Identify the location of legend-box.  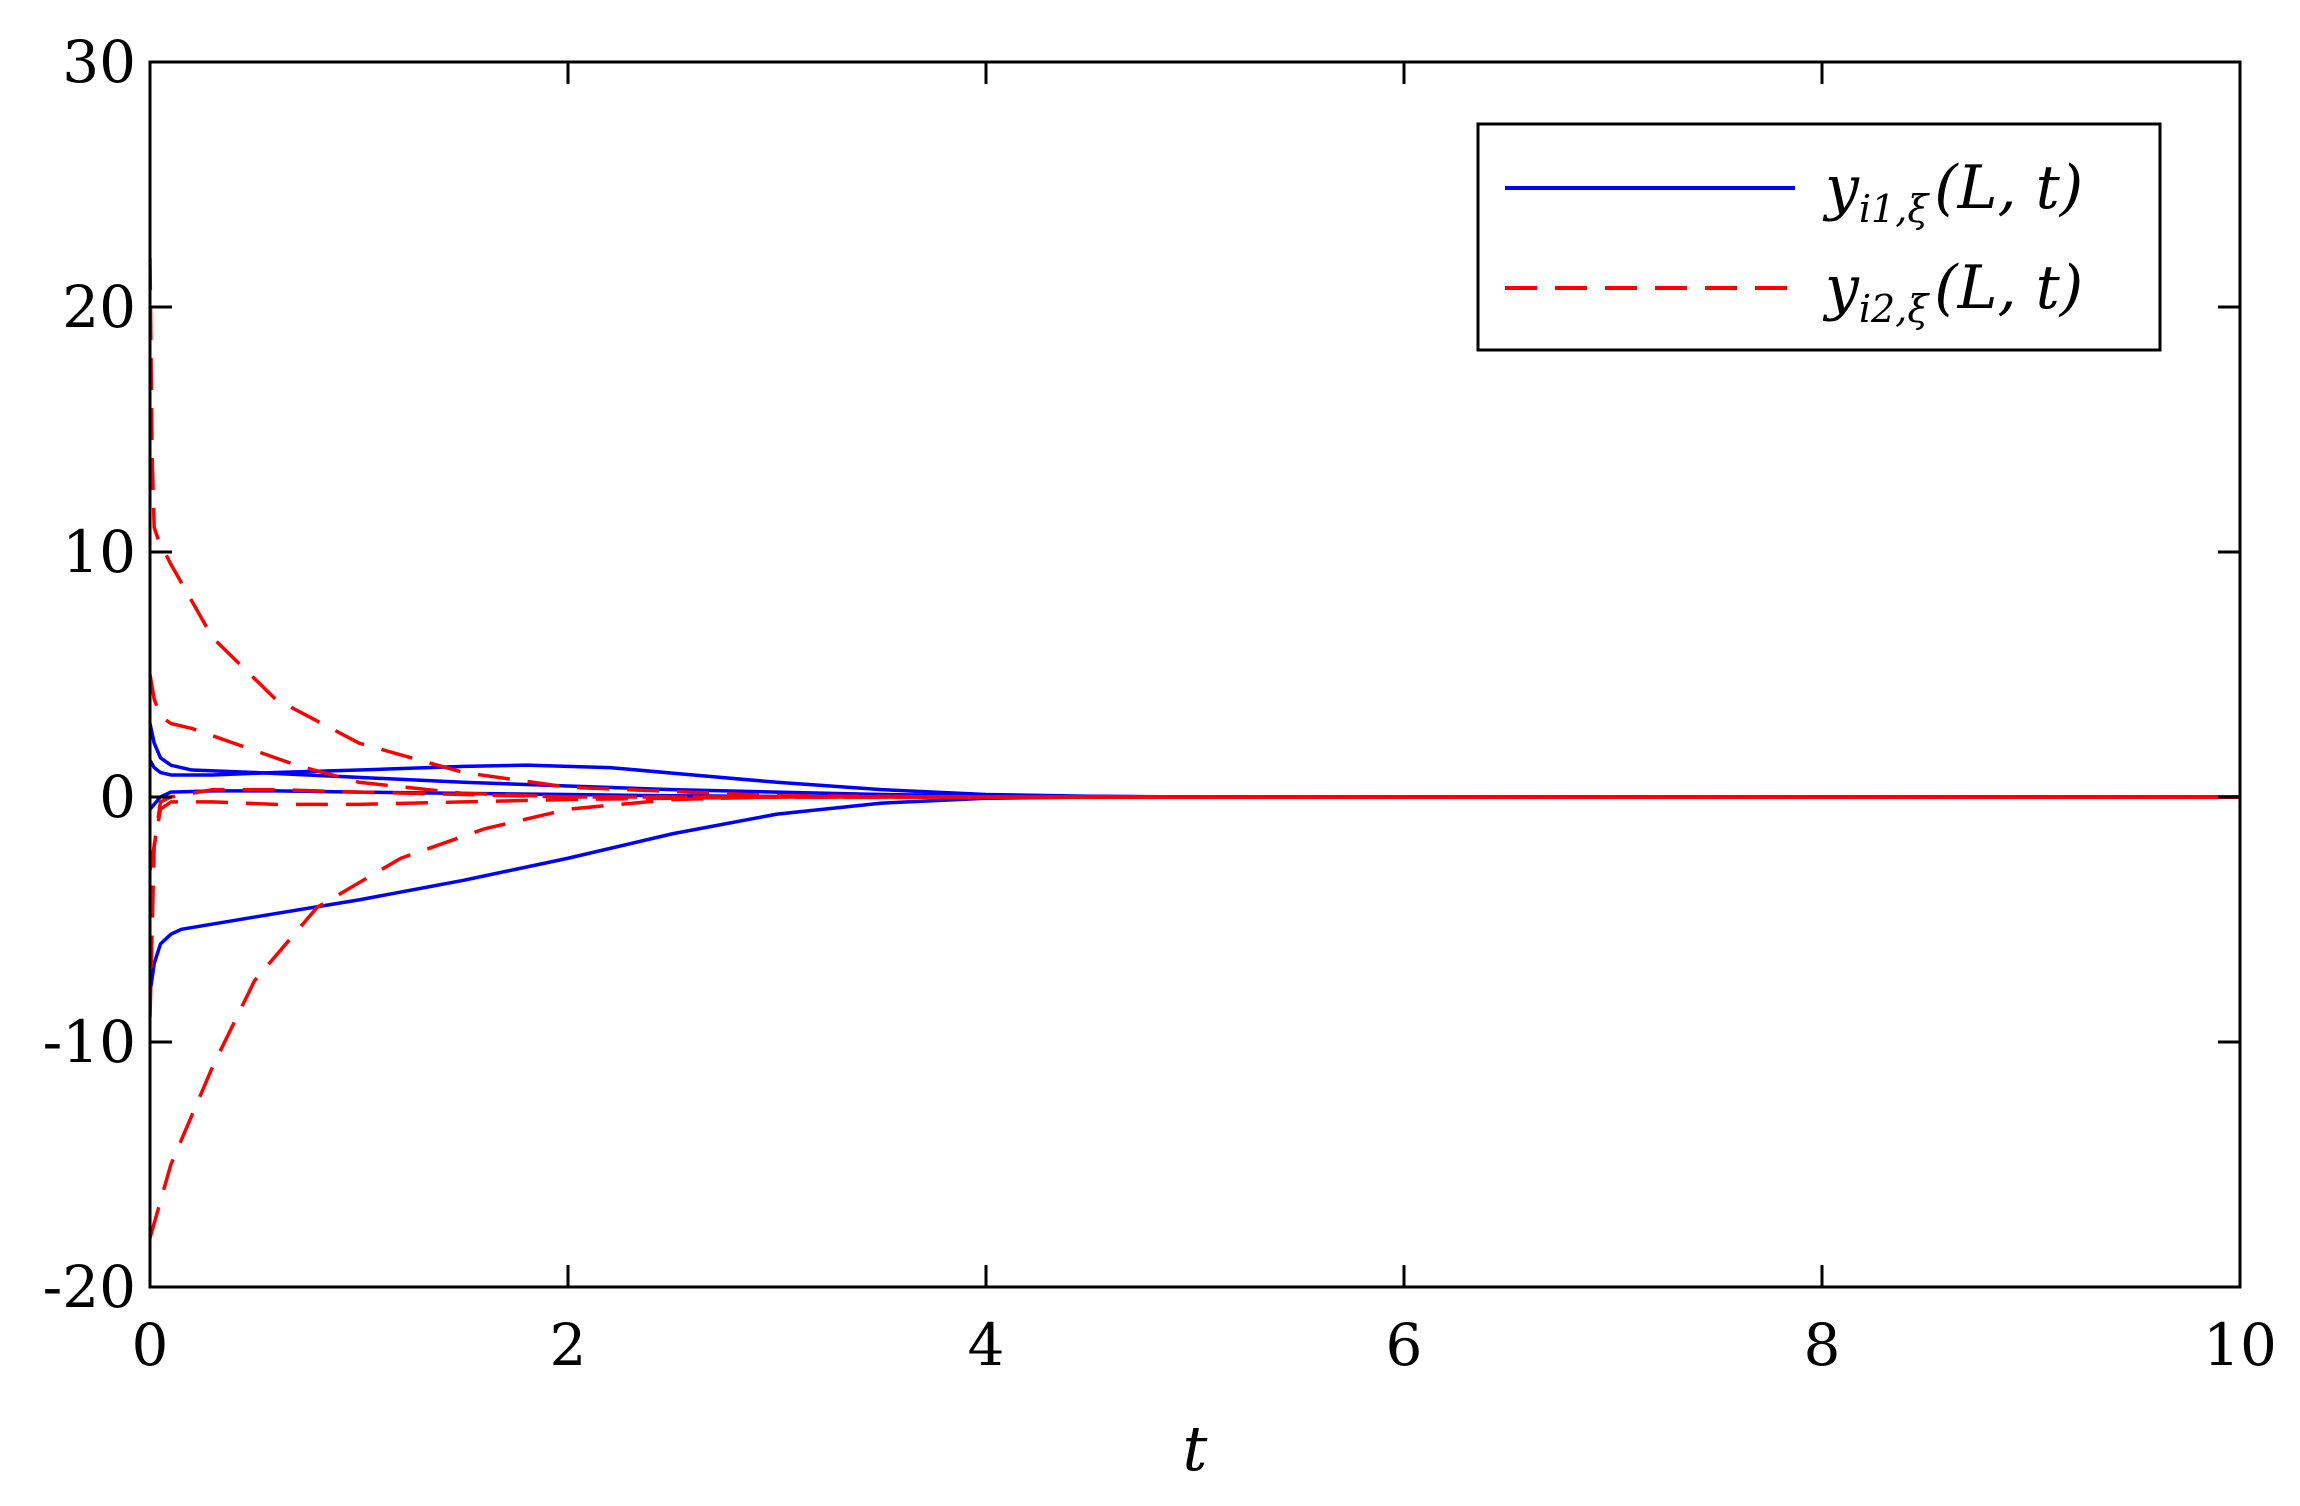
(1819, 237).